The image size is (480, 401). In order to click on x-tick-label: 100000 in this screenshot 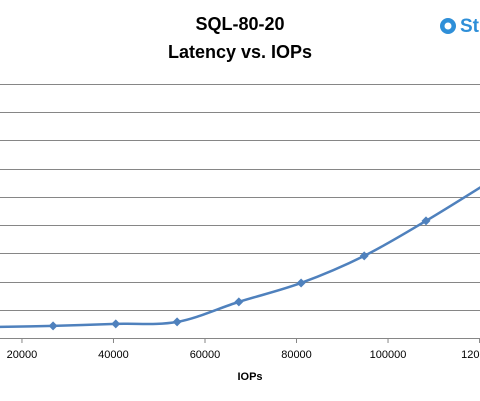, I will do `click(388, 355)`.